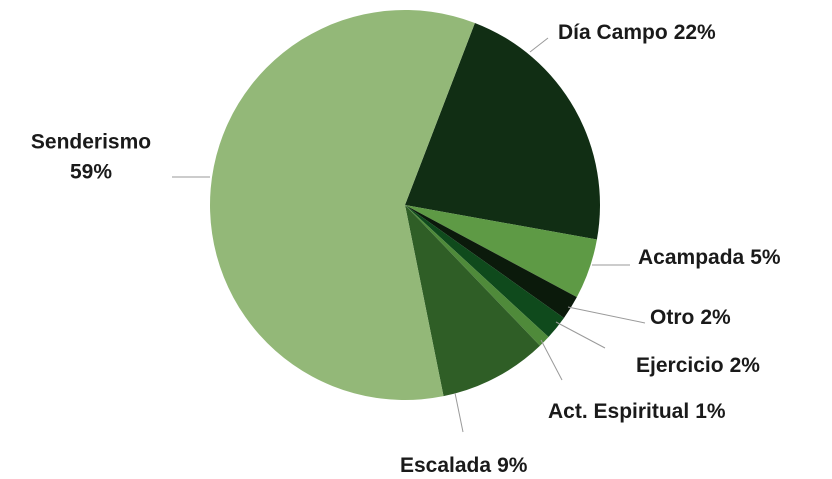 Image resolution: width=832 pixels, height=479 pixels. What do you see at coordinates (680, 365) in the screenshot?
I see `slice-label: Ejercicio` at bounding box center [680, 365].